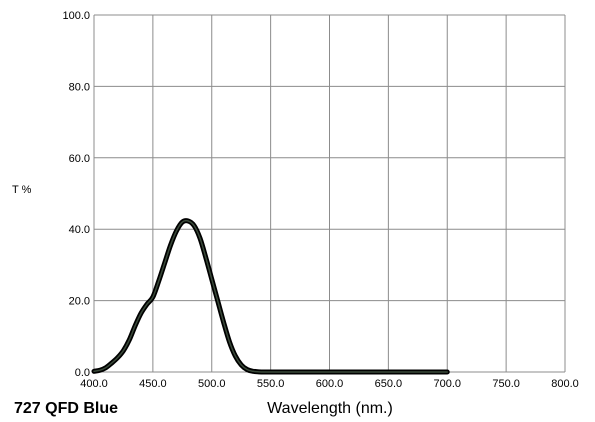 This screenshot has width=595, height=422. I want to click on x-tick-label: 600.0, so click(330, 384).